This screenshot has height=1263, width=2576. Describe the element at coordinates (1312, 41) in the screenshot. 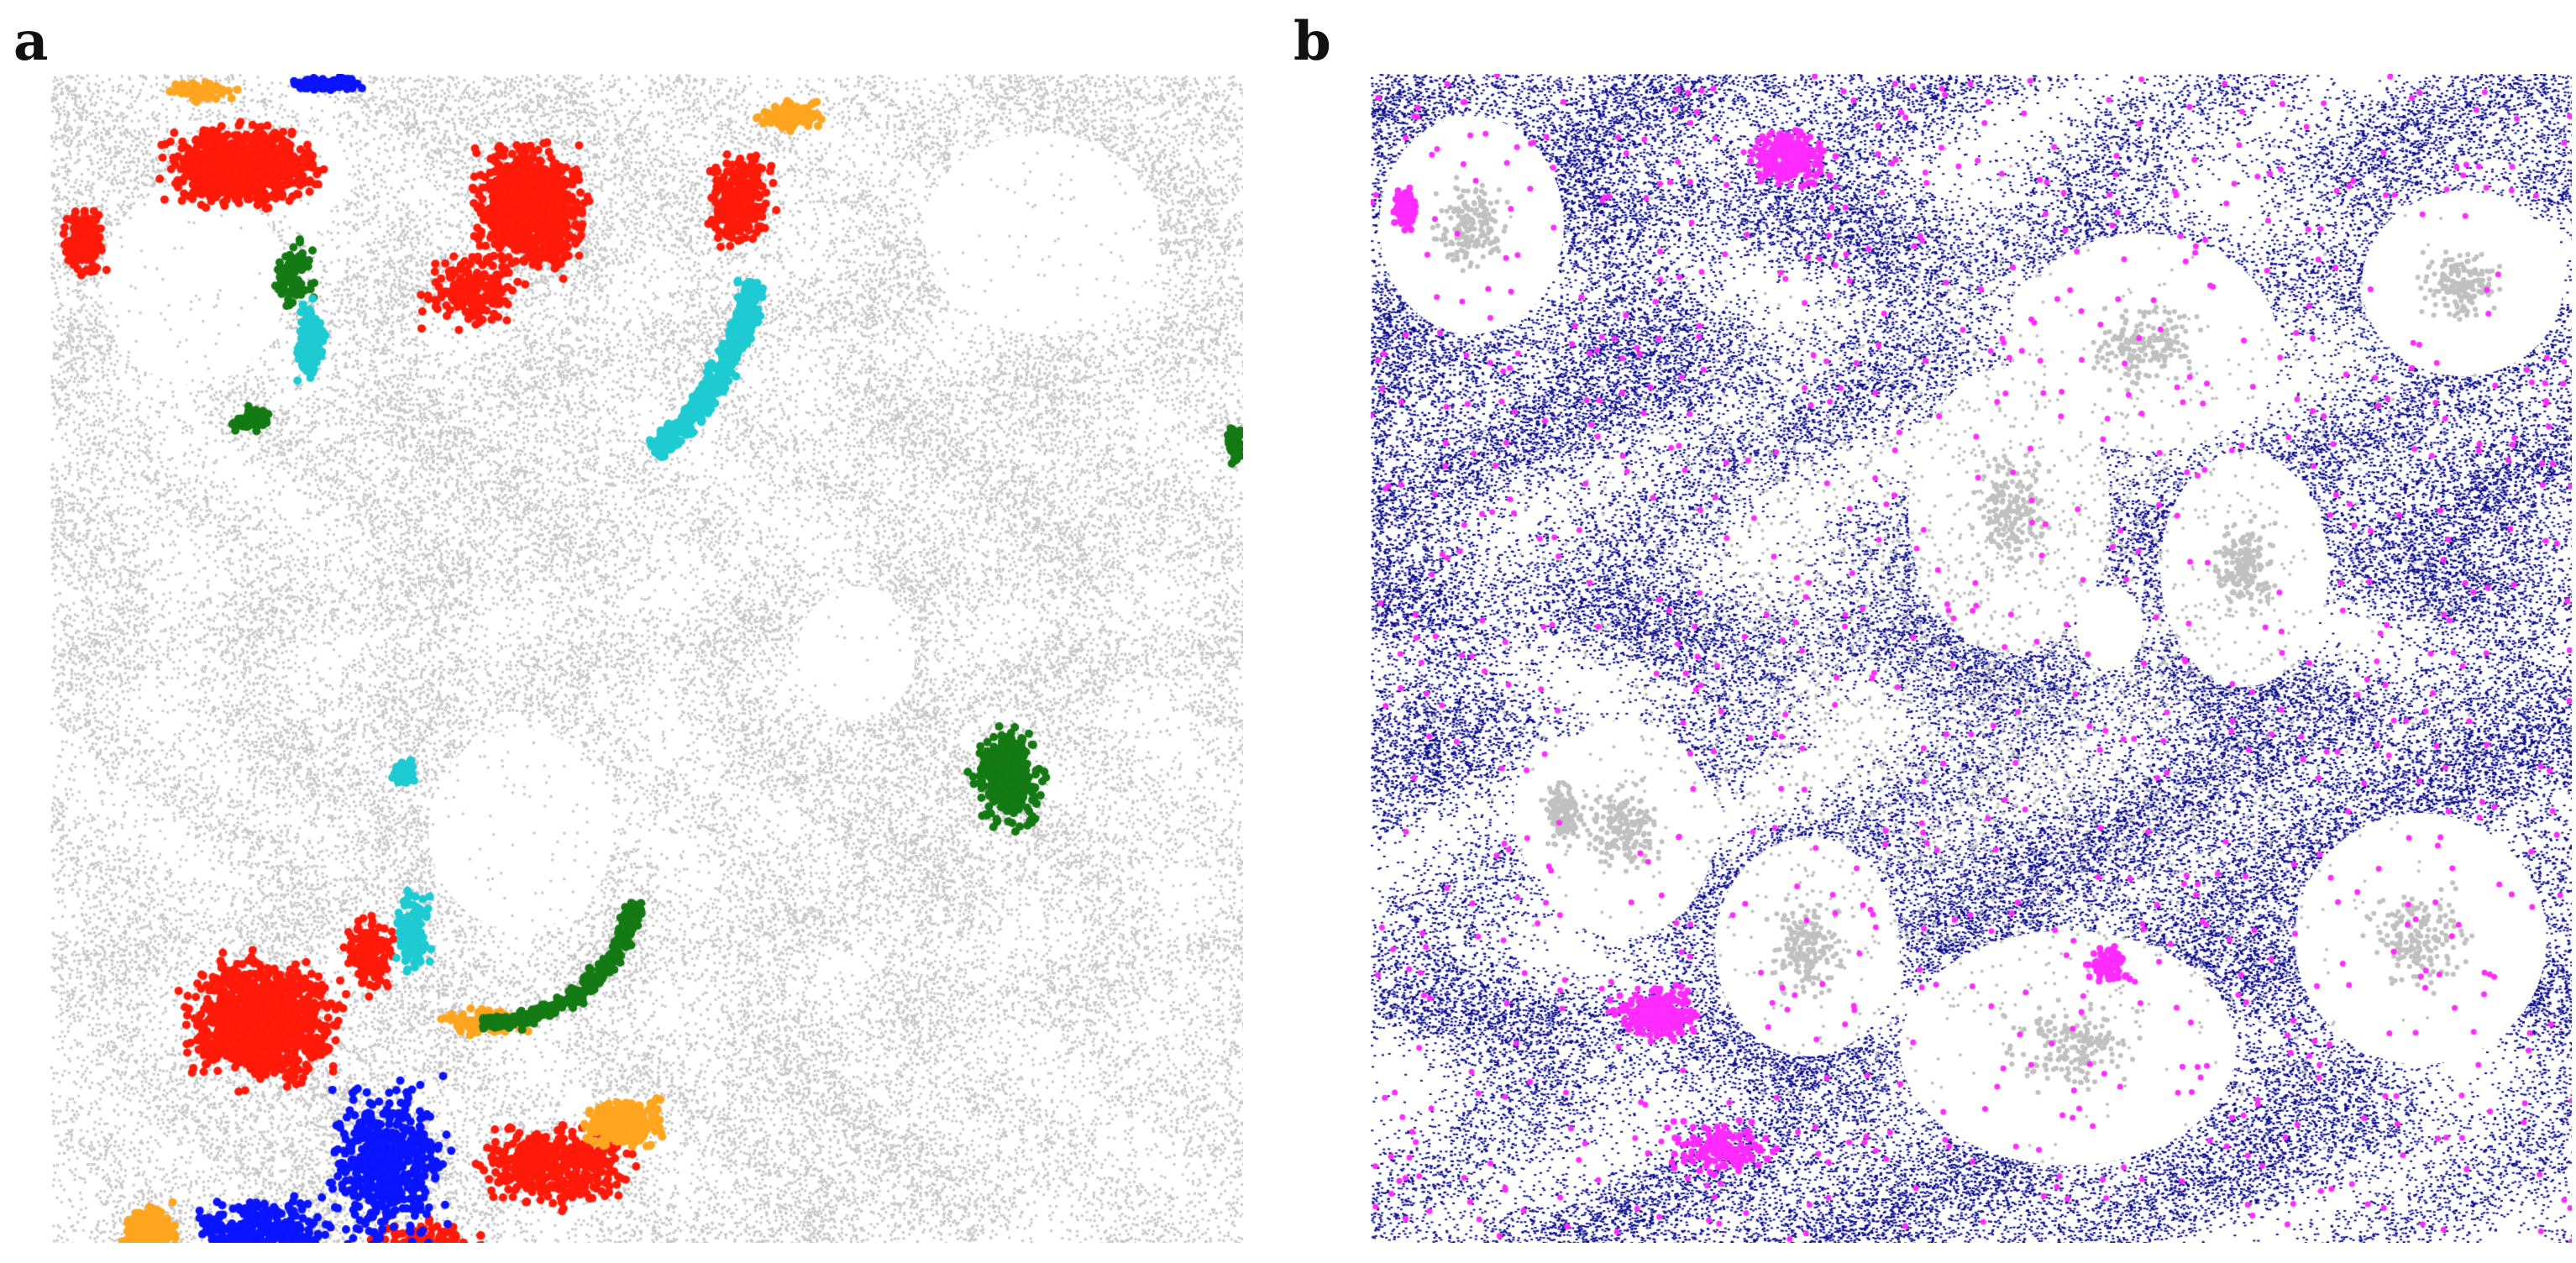

I see `panel-b-label: b` at that location.